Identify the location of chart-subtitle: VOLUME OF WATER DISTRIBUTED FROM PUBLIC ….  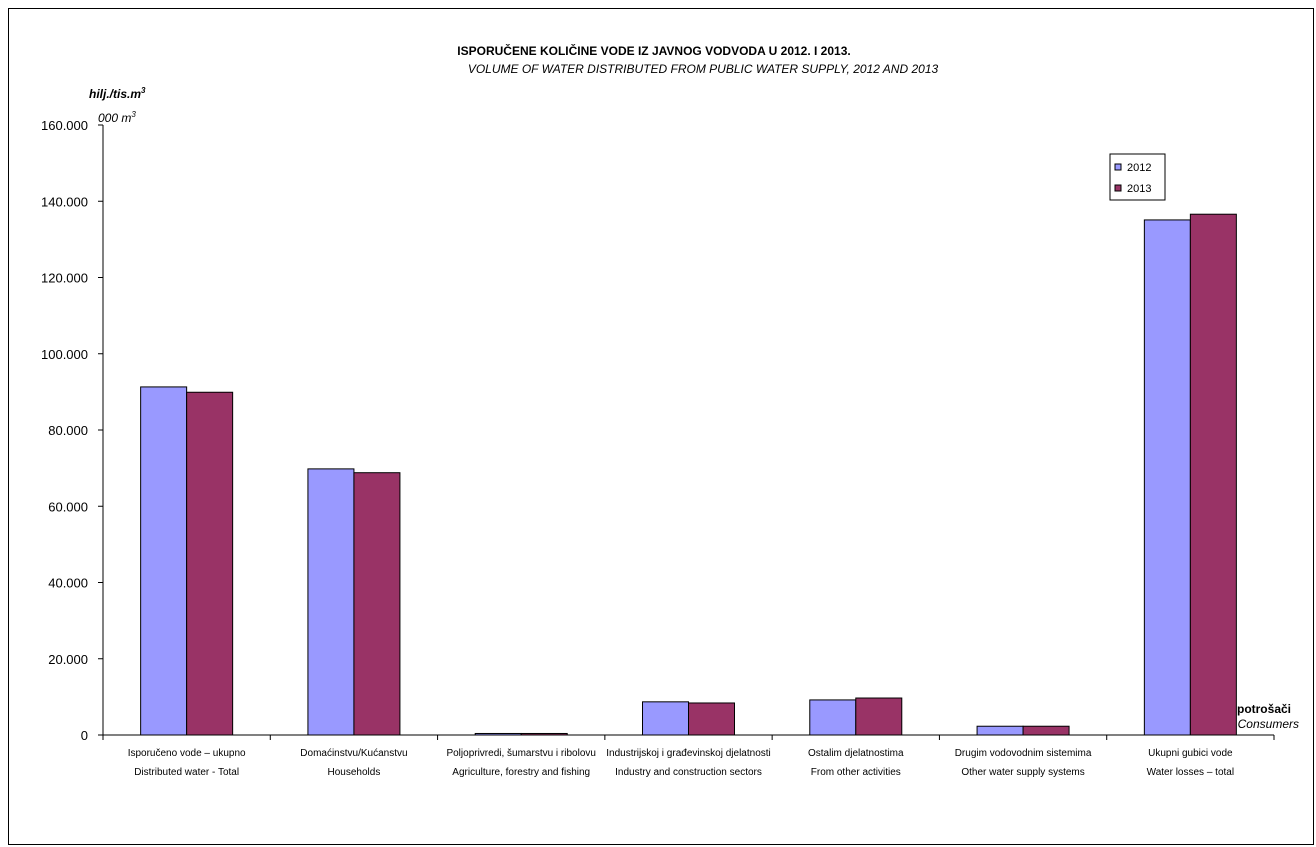
(703, 69).